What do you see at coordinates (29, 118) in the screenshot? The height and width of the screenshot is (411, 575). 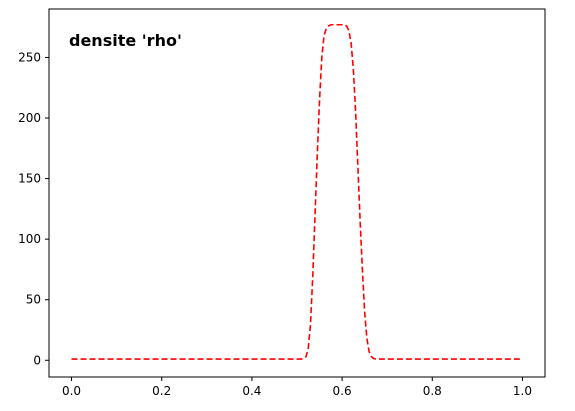 I see `y-tick-label: 200` at bounding box center [29, 118].